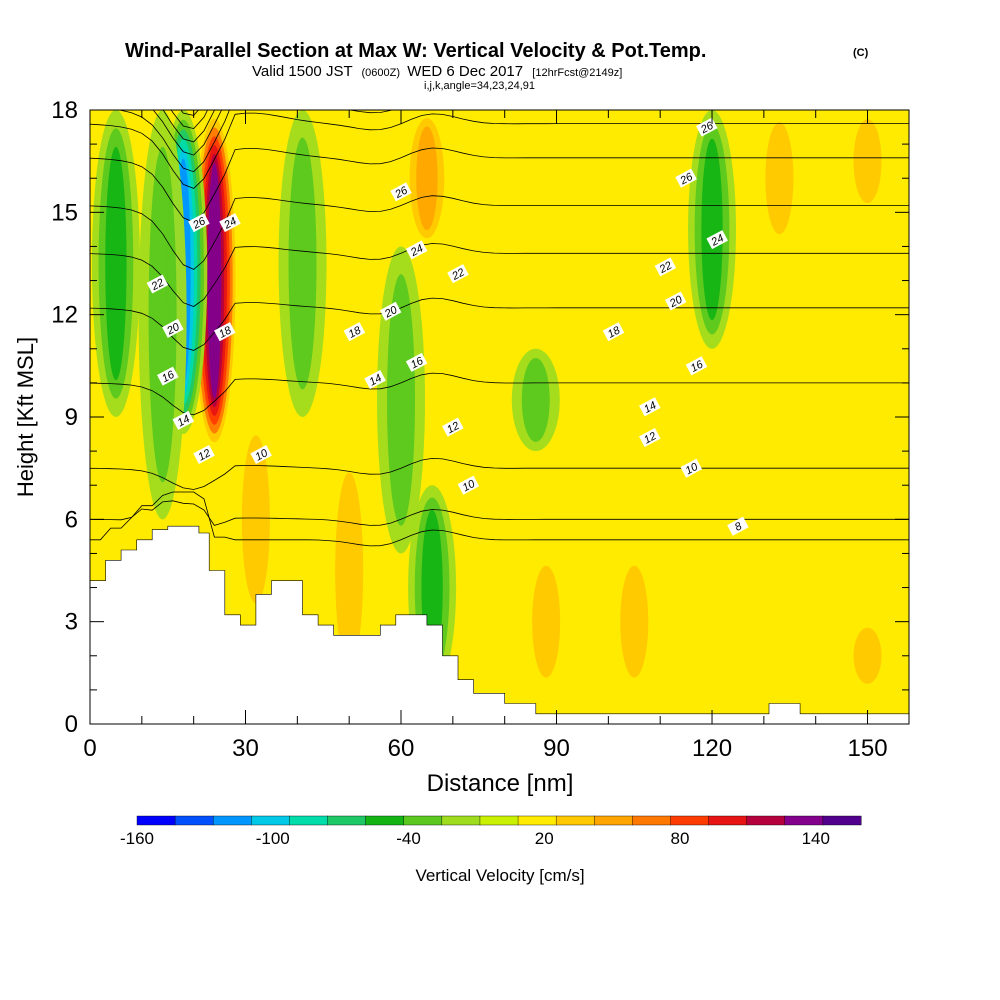 Image resolution: width=1000 pixels, height=1000 pixels. Describe the element at coordinates (712, 748) in the screenshot. I see `x-tick-label: 120` at that location.